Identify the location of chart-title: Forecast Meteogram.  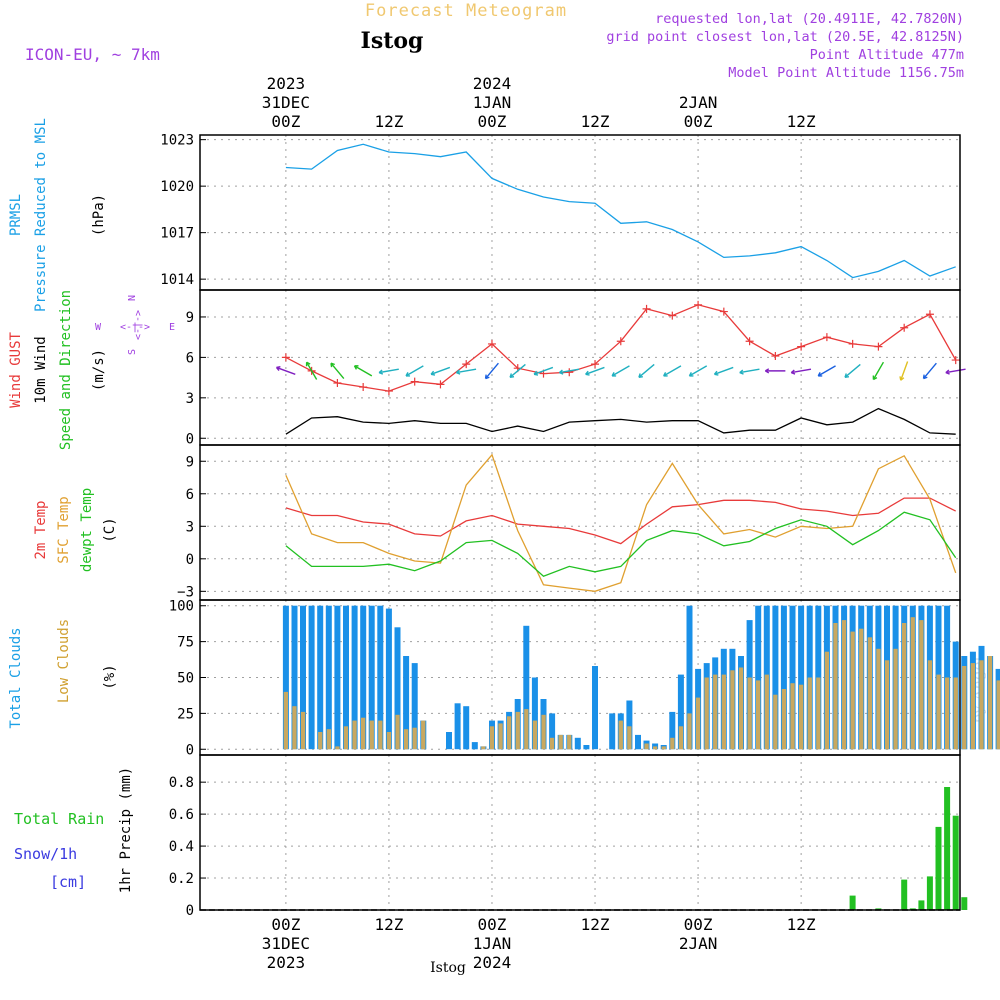
(466, 11).